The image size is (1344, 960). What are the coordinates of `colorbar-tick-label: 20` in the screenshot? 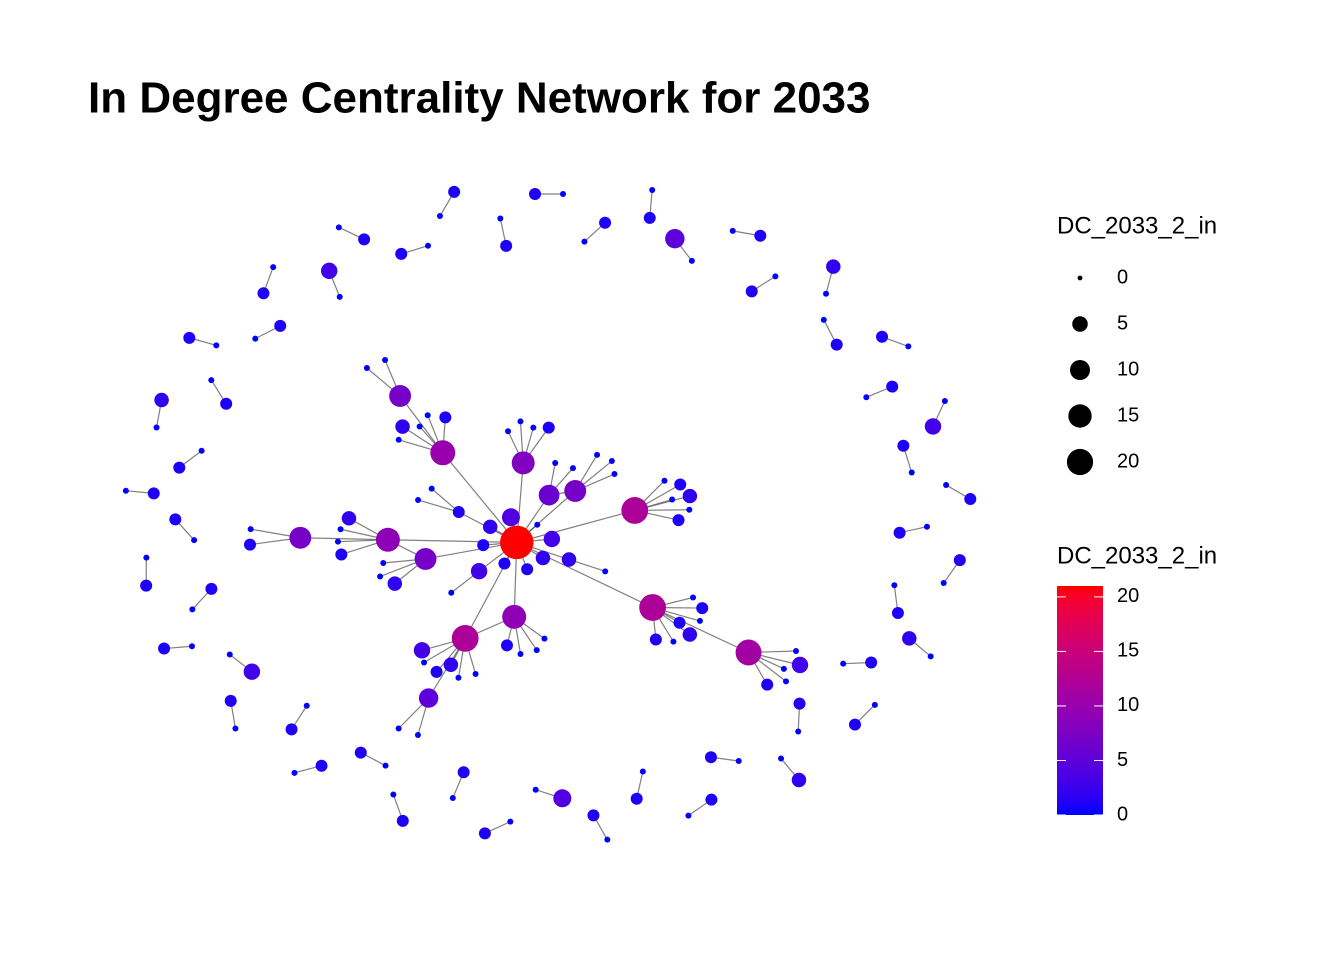 It's located at (1128, 596).